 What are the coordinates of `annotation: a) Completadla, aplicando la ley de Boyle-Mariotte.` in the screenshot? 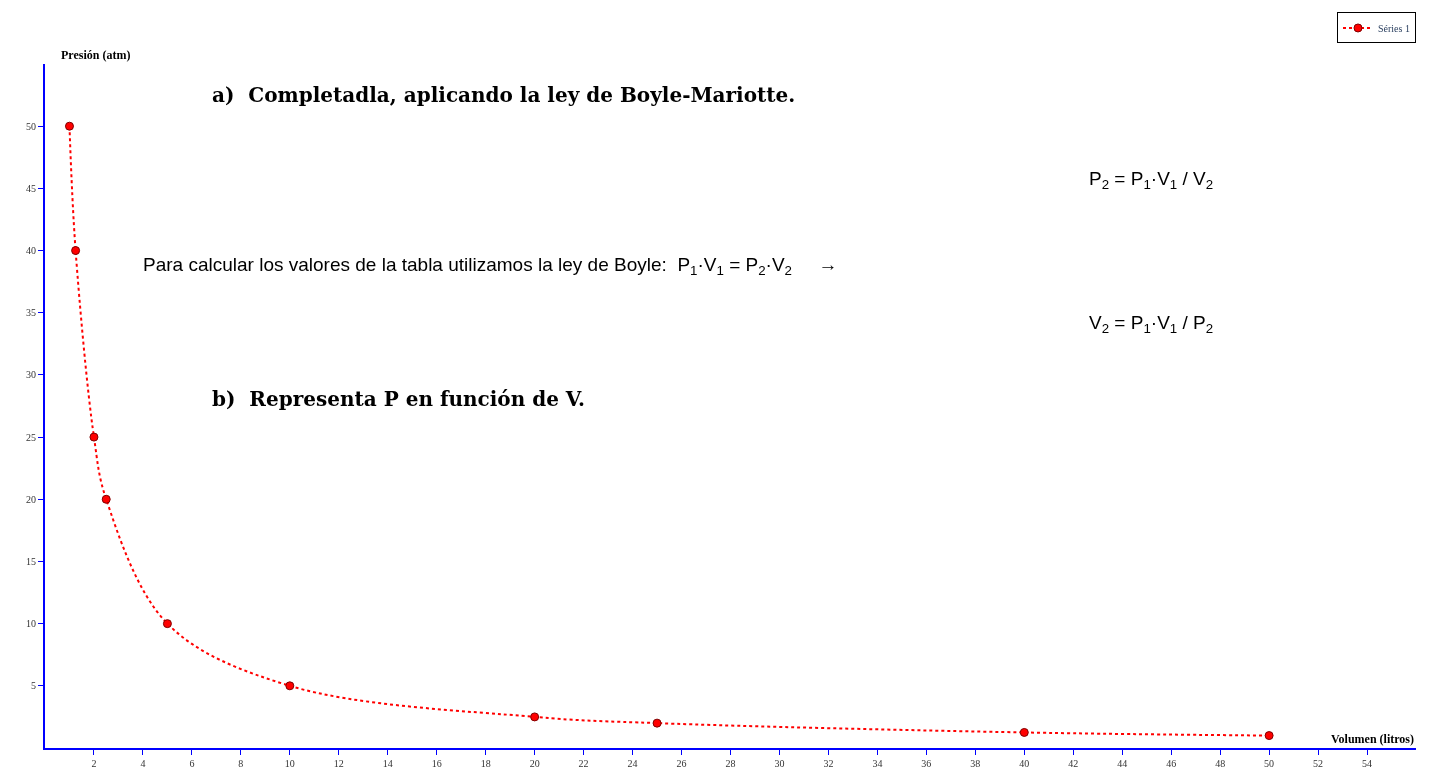 It's located at (504, 95).